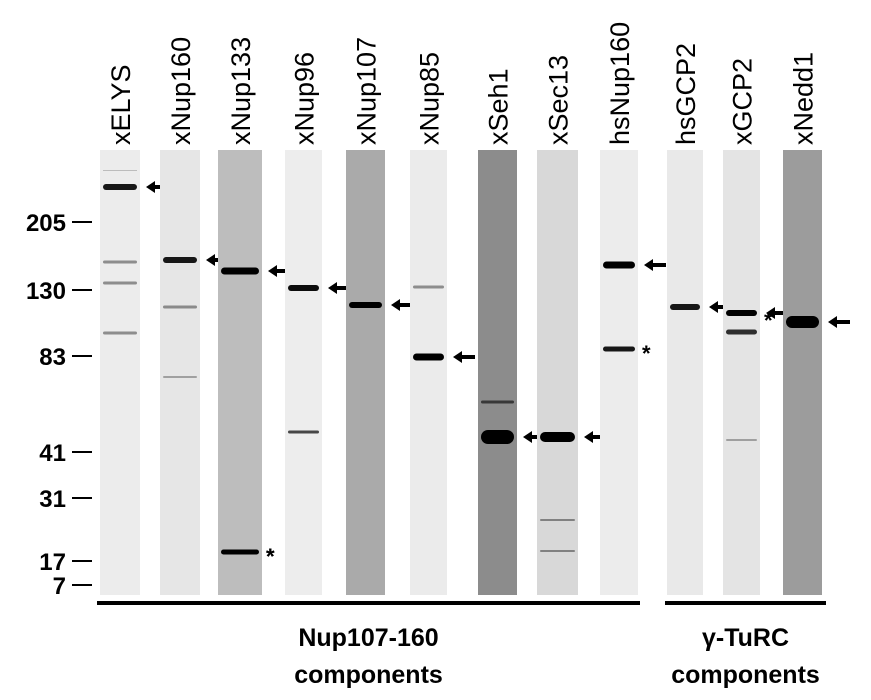 The image size is (871, 700). I want to click on lane-label: xSec13, so click(559, 100).